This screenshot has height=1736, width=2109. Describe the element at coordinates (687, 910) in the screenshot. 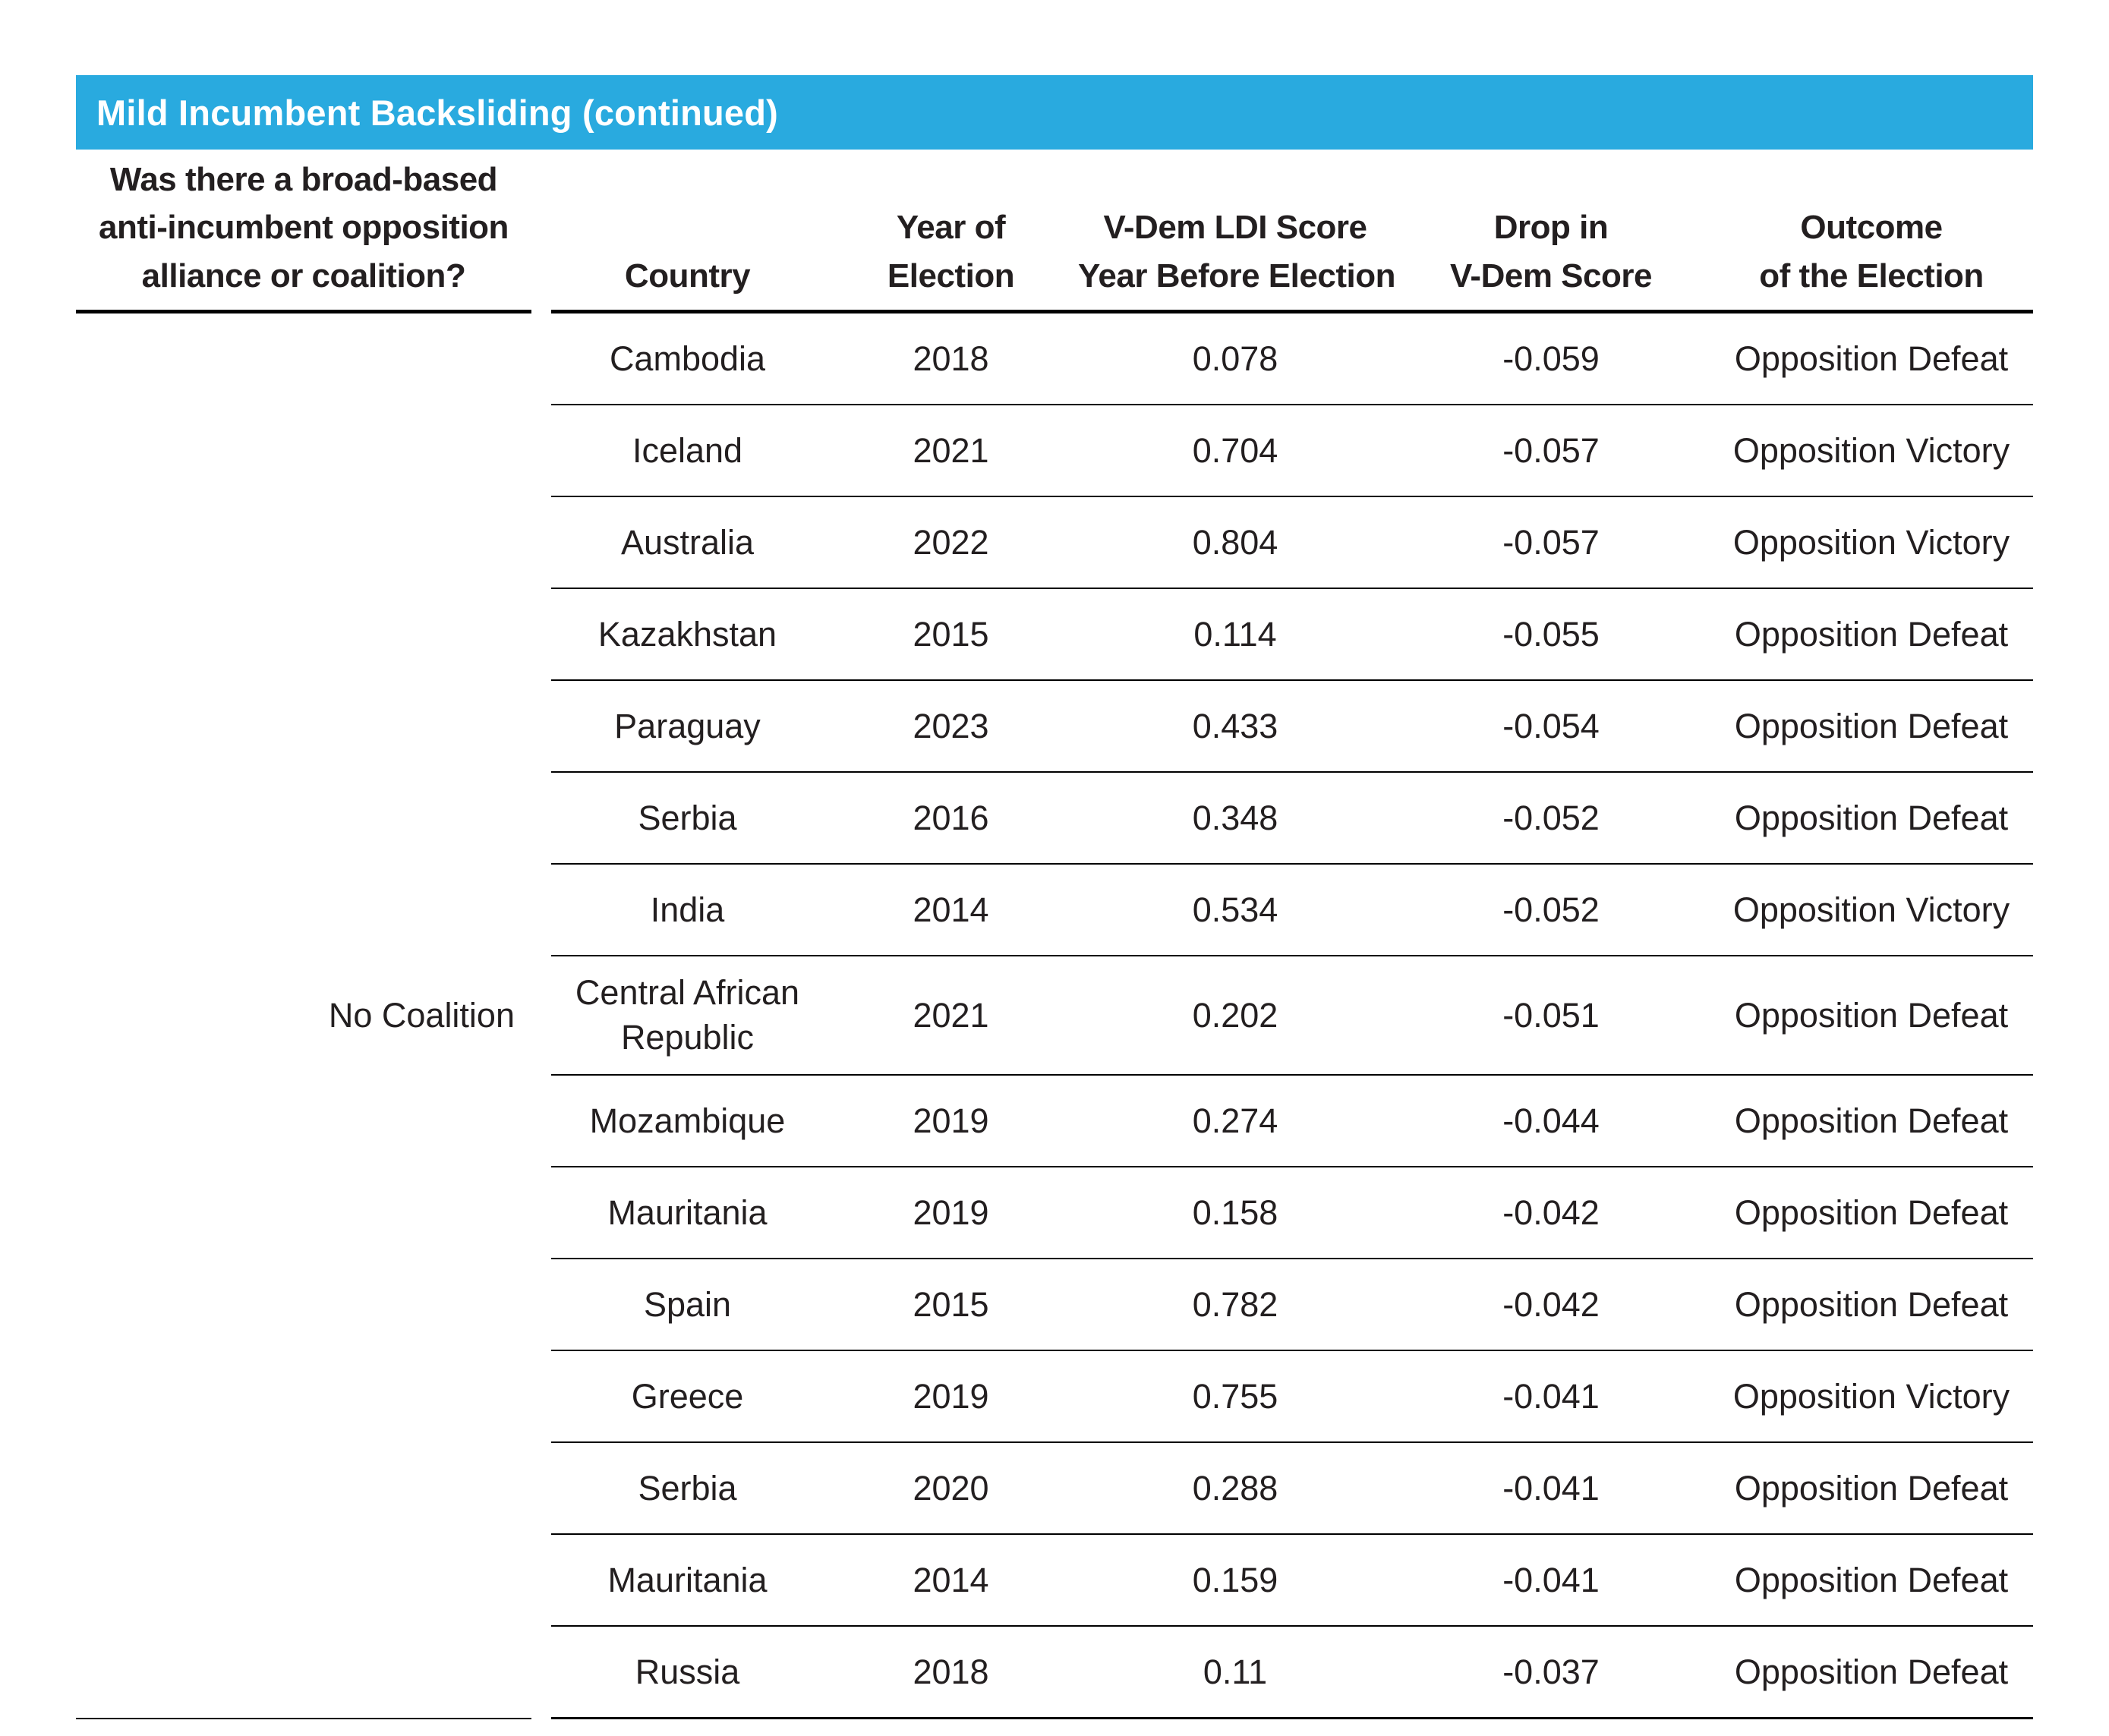

I see `cell-country: India` at that location.